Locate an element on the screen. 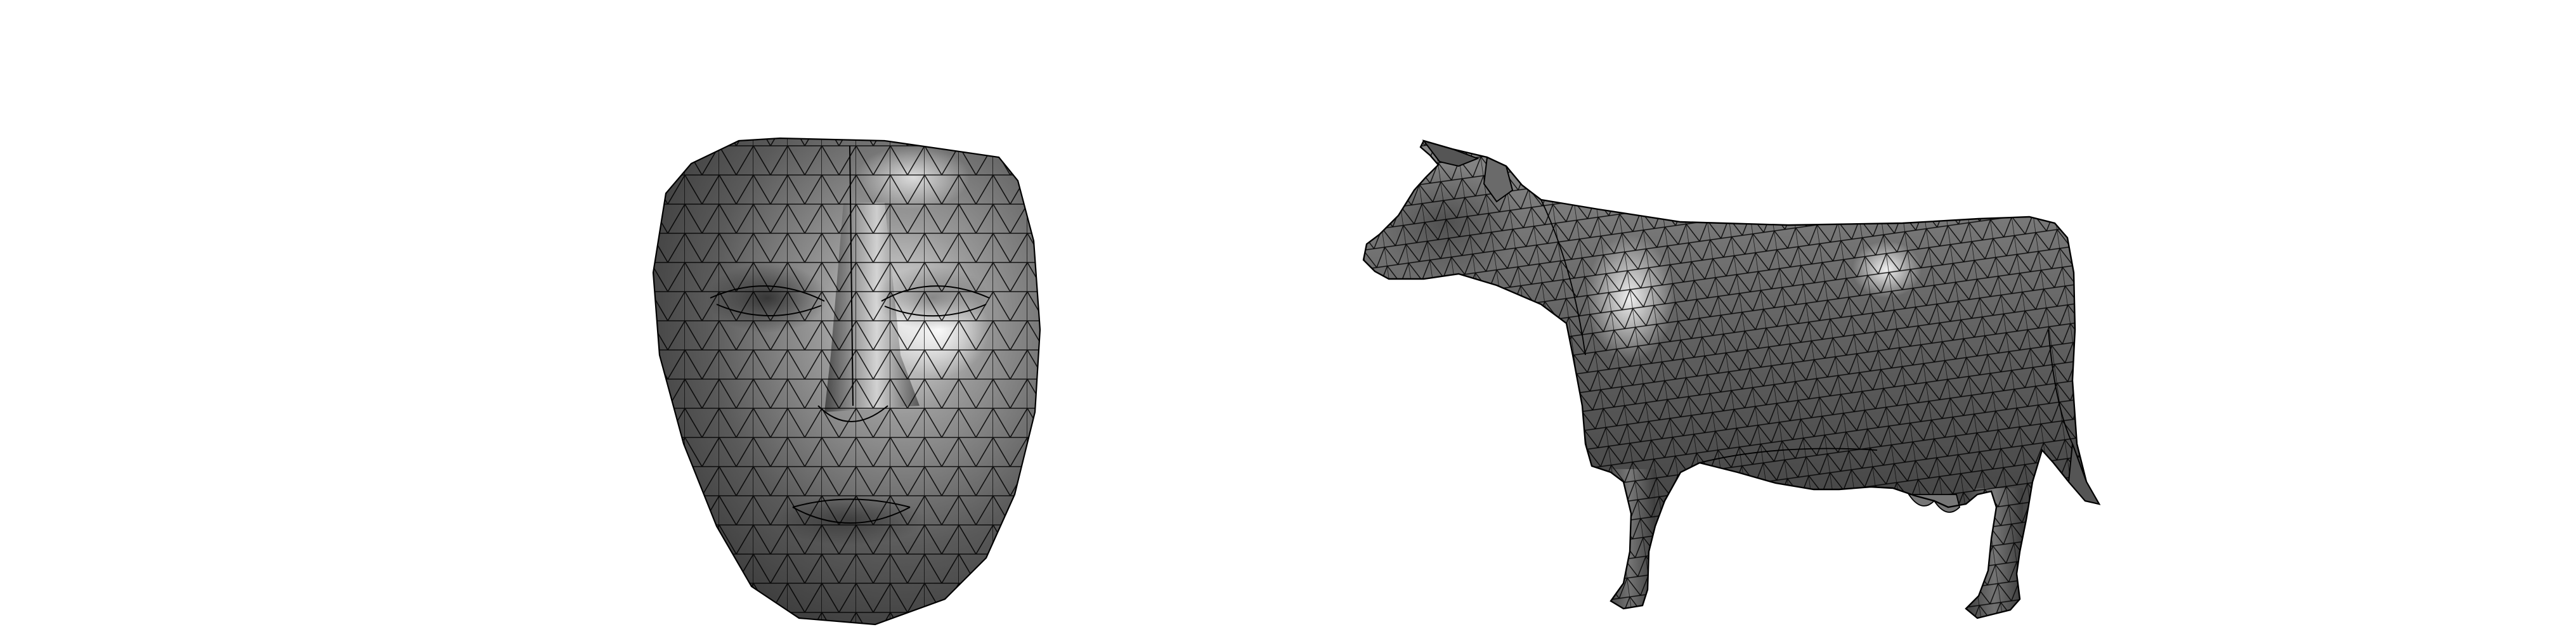 The image size is (2576, 627). face-mesh is located at coordinates (847, 381).